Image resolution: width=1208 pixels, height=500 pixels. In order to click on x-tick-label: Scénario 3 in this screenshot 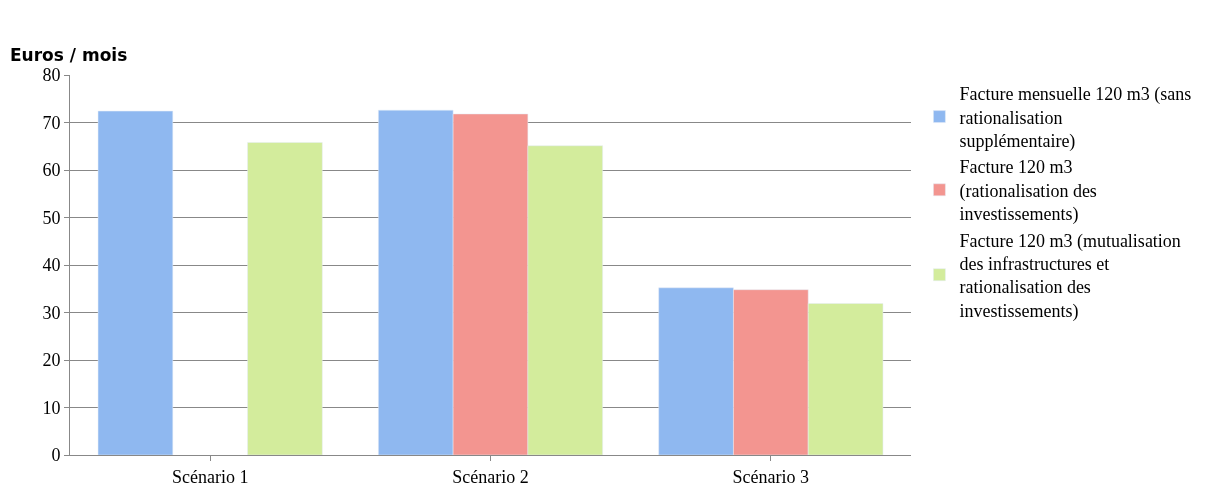, I will do `click(771, 476)`.